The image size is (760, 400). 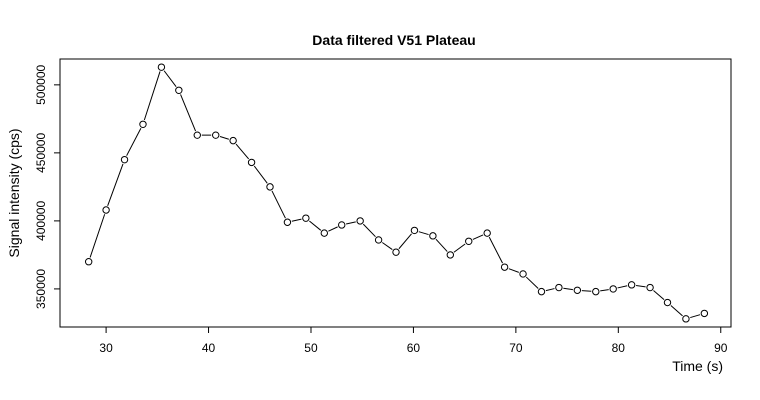 What do you see at coordinates (106, 348) in the screenshot?
I see `x-tick-label: 30` at bounding box center [106, 348].